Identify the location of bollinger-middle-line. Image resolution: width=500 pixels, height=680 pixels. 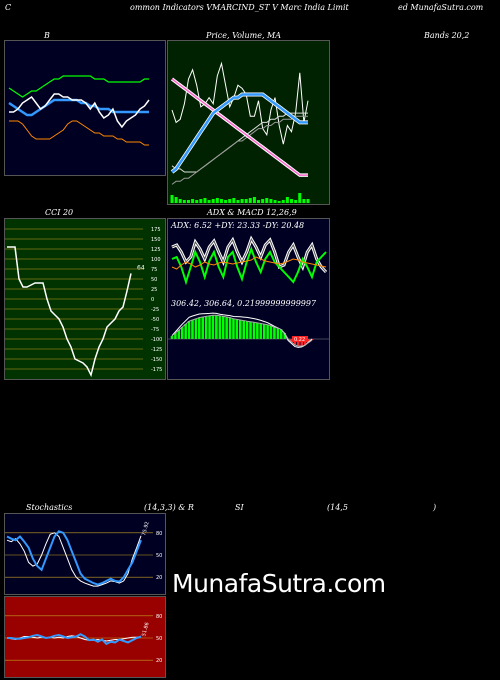
(78, 107).